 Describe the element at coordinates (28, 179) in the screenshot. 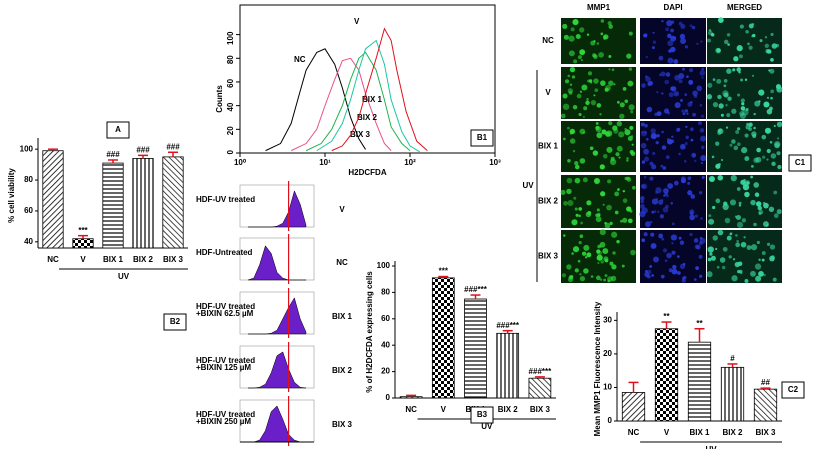

I see `y-tick-label: 80` at that location.